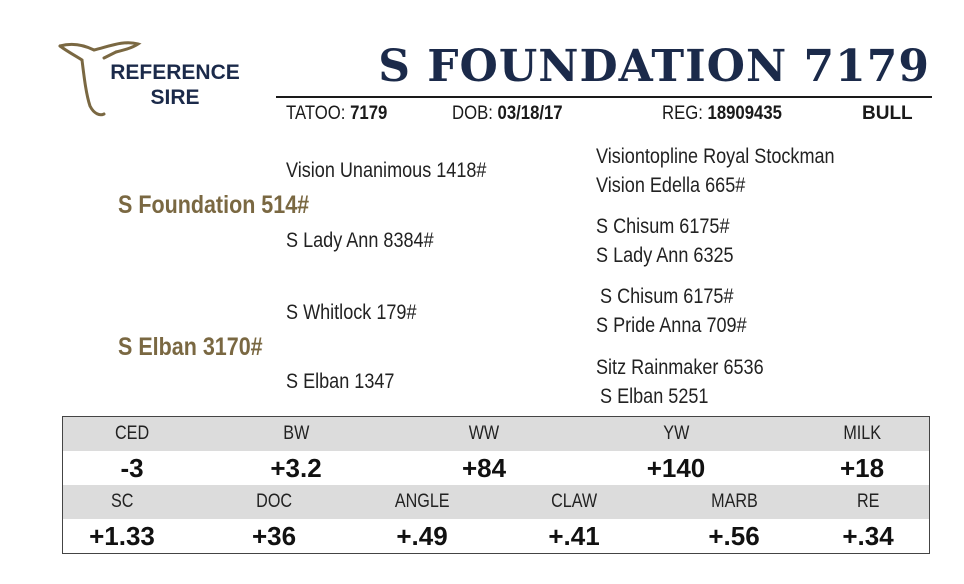 This screenshot has width=964, height=584. Describe the element at coordinates (654, 396) in the screenshot. I see `pedigree-ddd: S Elban 5251` at that location.